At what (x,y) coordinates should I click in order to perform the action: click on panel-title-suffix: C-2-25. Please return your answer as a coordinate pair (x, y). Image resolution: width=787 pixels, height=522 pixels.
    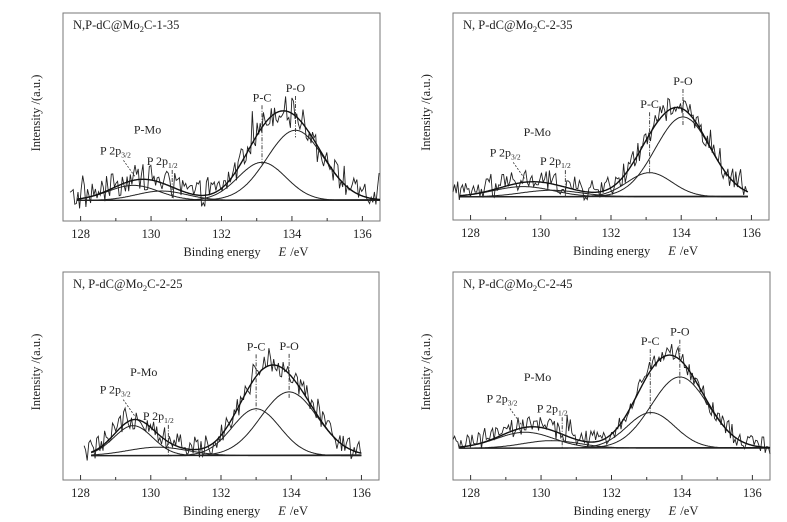
    Looking at the image, I should click on (164, 284).